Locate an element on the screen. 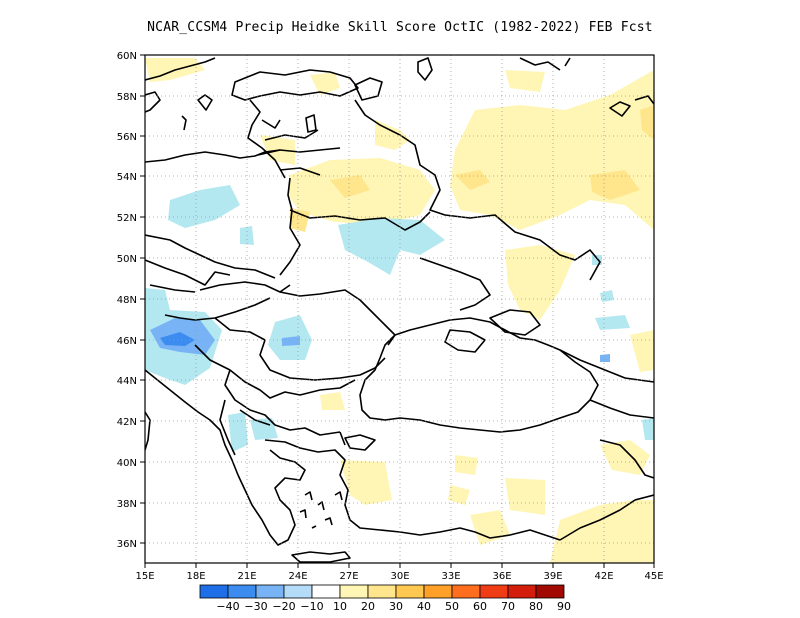  adriatic-coastline is located at coordinates (192, 422).